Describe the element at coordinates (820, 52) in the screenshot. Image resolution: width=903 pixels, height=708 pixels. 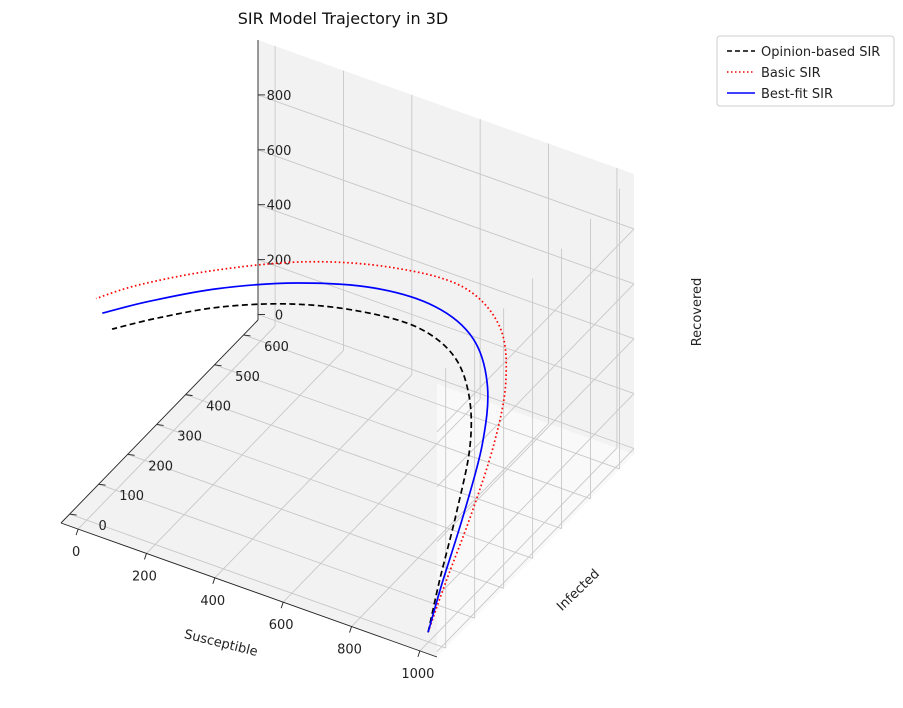
I see `legend-entry-opinion: Opinion-based SIR` at that location.